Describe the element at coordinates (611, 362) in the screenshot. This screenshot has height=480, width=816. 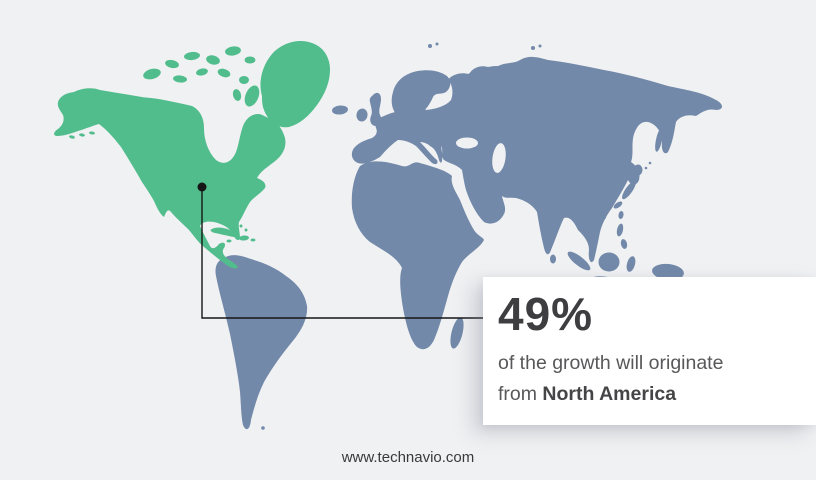
I see `callout-line1: of the growth will originate` at that location.